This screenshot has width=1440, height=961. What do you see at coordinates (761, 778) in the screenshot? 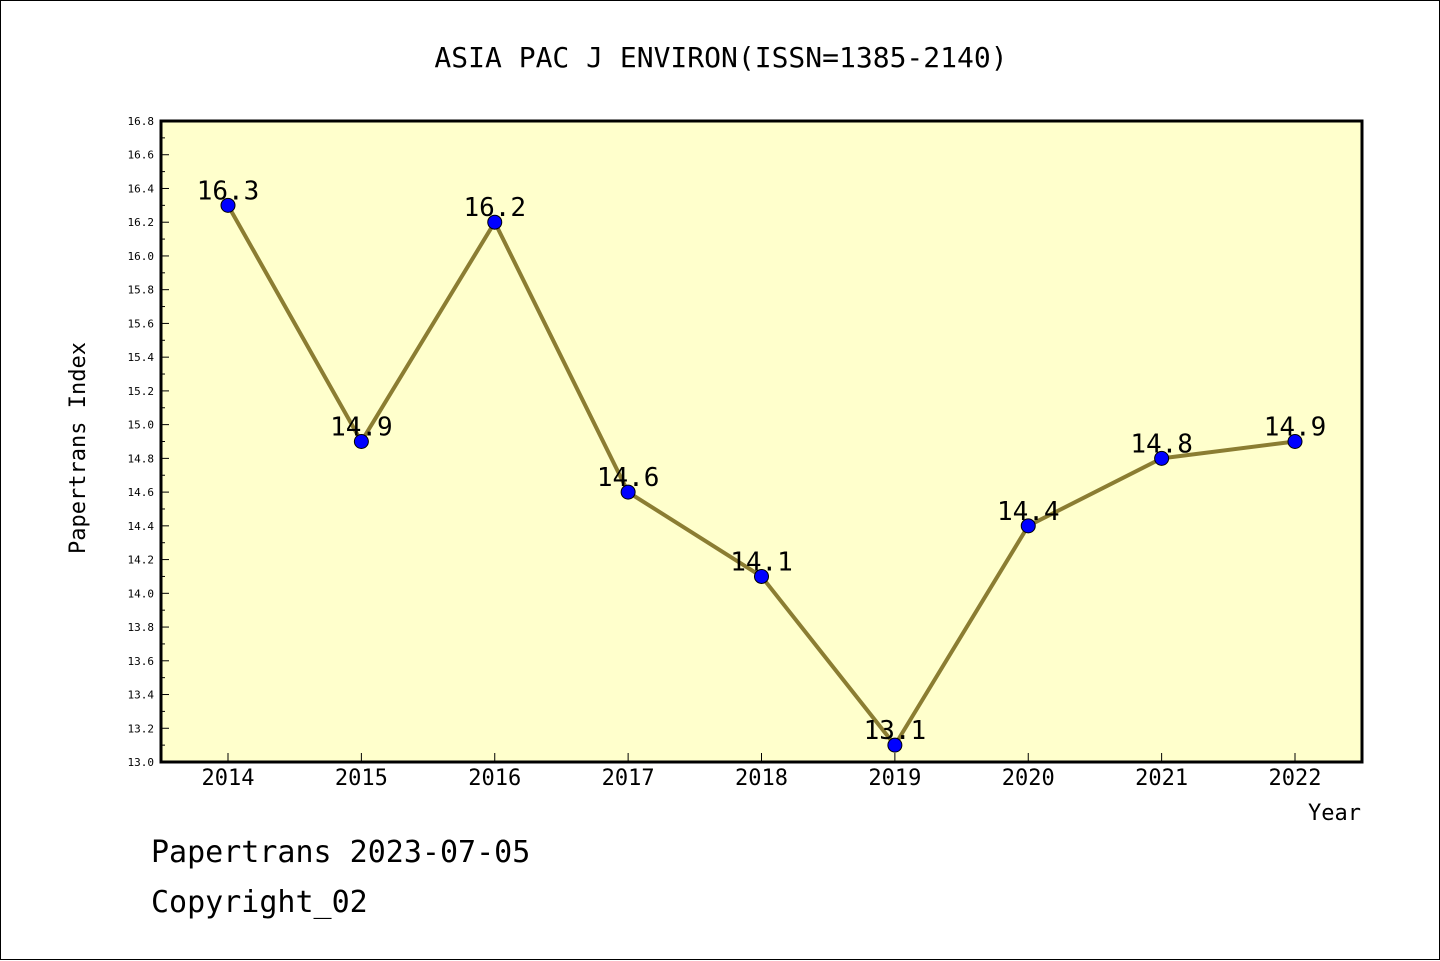
I see `x-tick-label: 2018` at bounding box center [761, 778].